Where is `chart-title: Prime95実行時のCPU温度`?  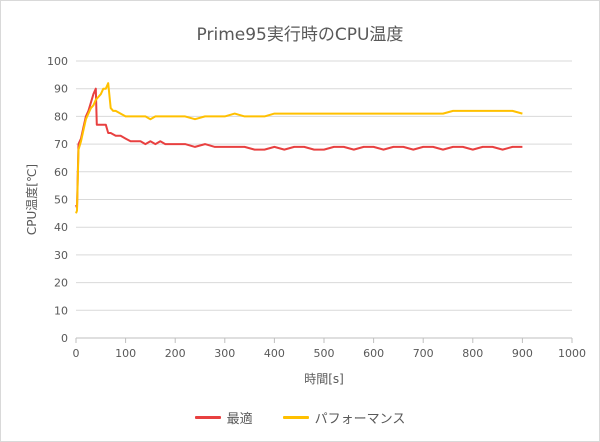 chart-title: Prime95実行時のCPU温度 is located at coordinates (300, 35).